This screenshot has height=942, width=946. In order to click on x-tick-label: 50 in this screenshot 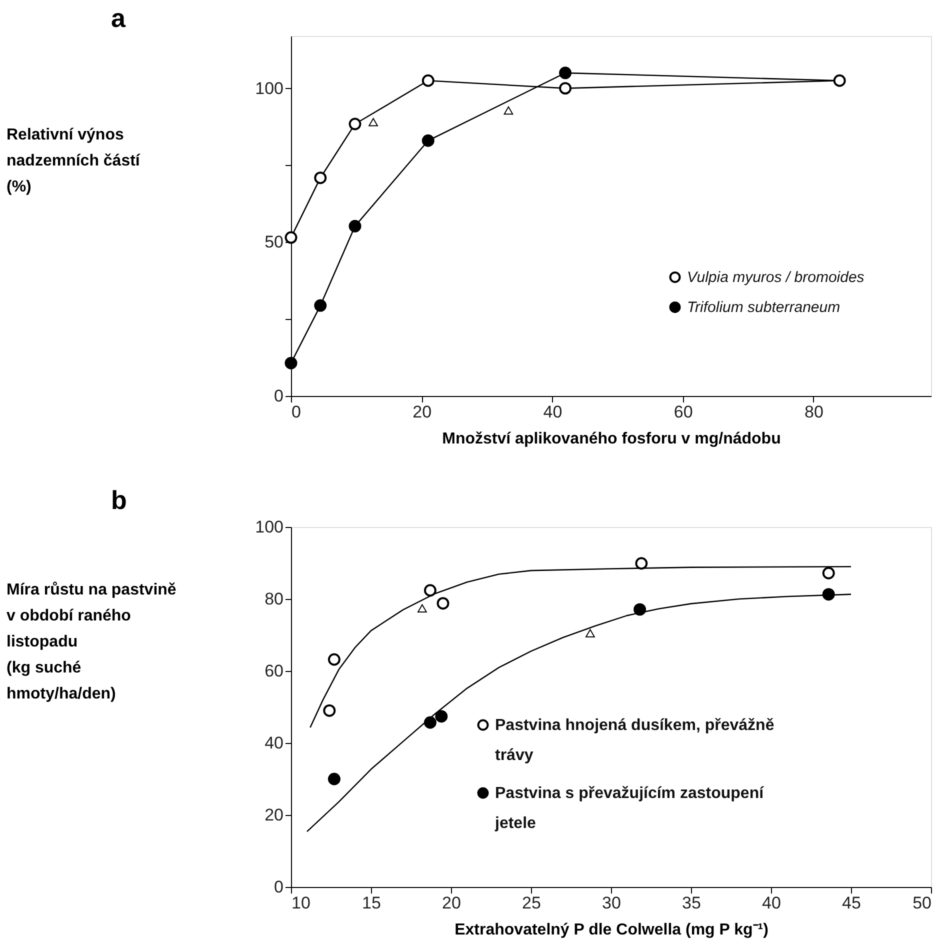, I will do `click(922, 903)`.